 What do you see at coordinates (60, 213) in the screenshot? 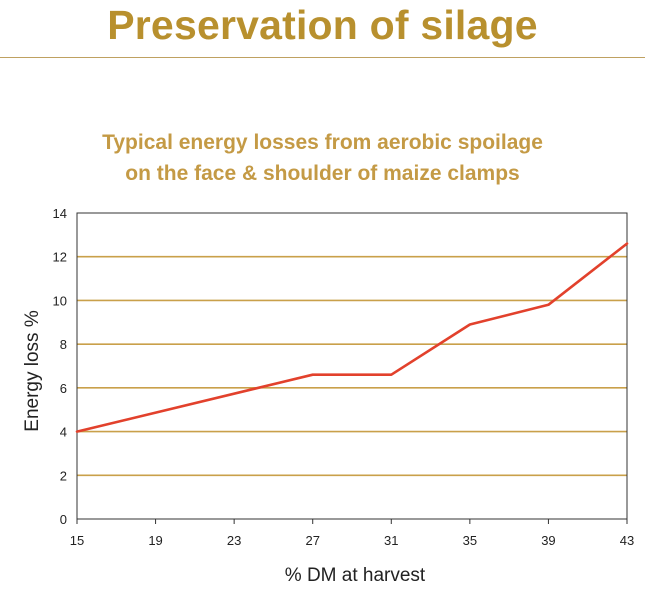
I see `y-tick-label: 14` at bounding box center [60, 213].